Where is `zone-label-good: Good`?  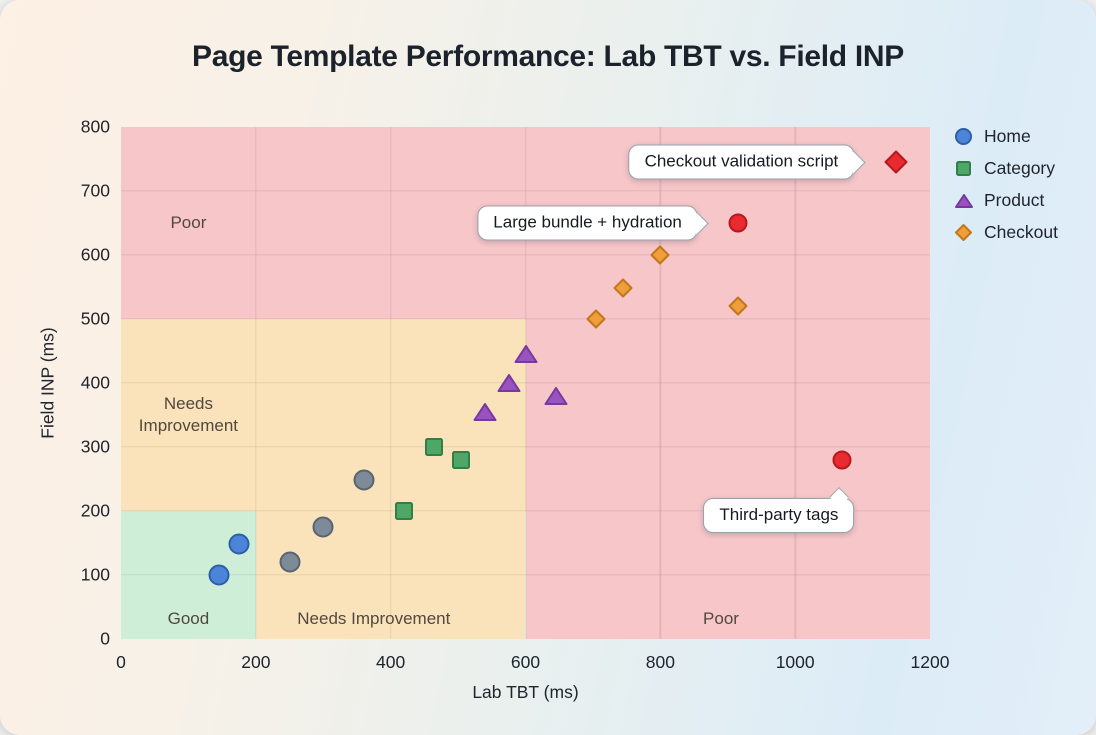 zone-label-good: Good is located at coordinates (188, 618).